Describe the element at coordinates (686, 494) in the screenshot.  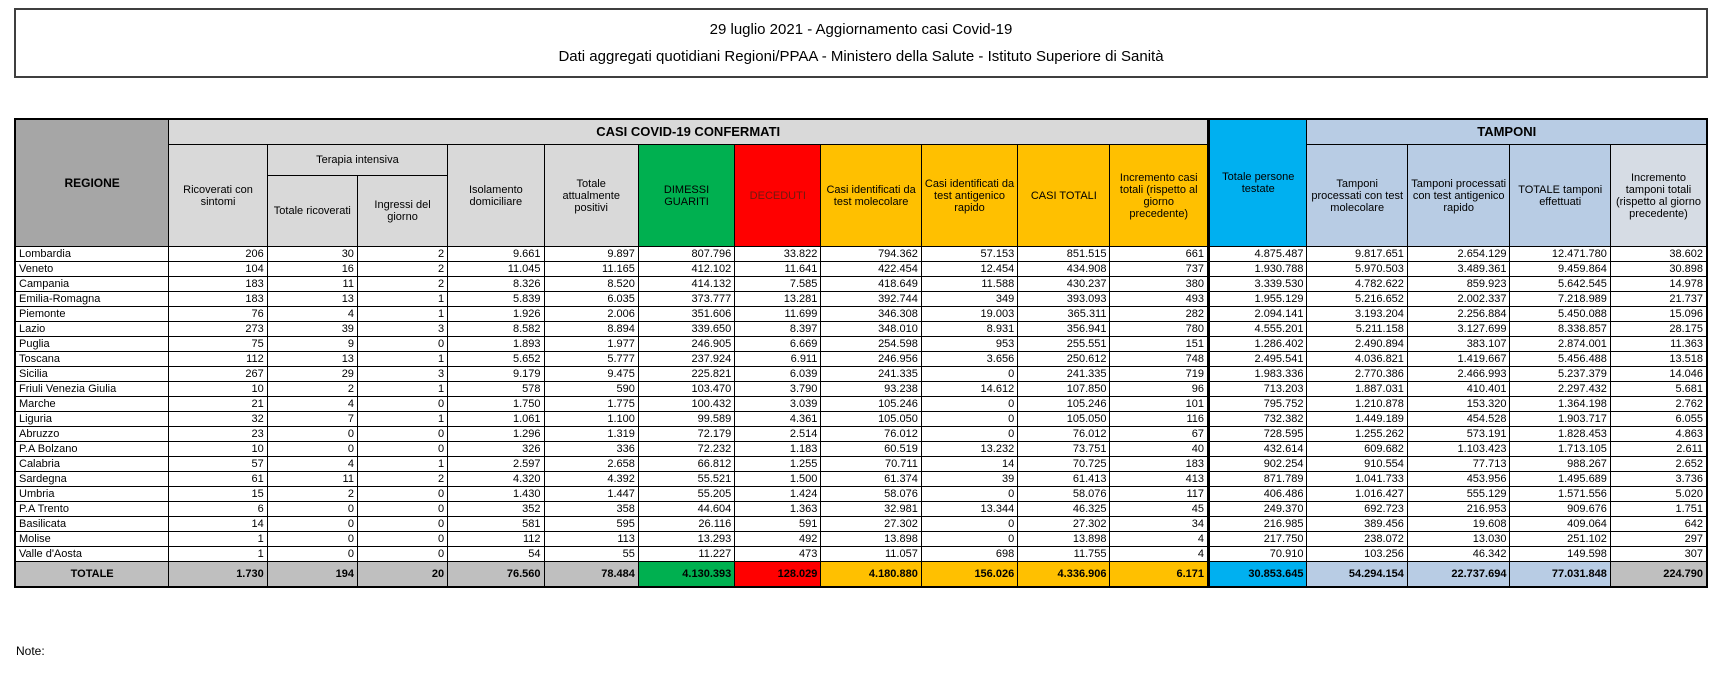
I see `value-cell: 55.205` at that location.